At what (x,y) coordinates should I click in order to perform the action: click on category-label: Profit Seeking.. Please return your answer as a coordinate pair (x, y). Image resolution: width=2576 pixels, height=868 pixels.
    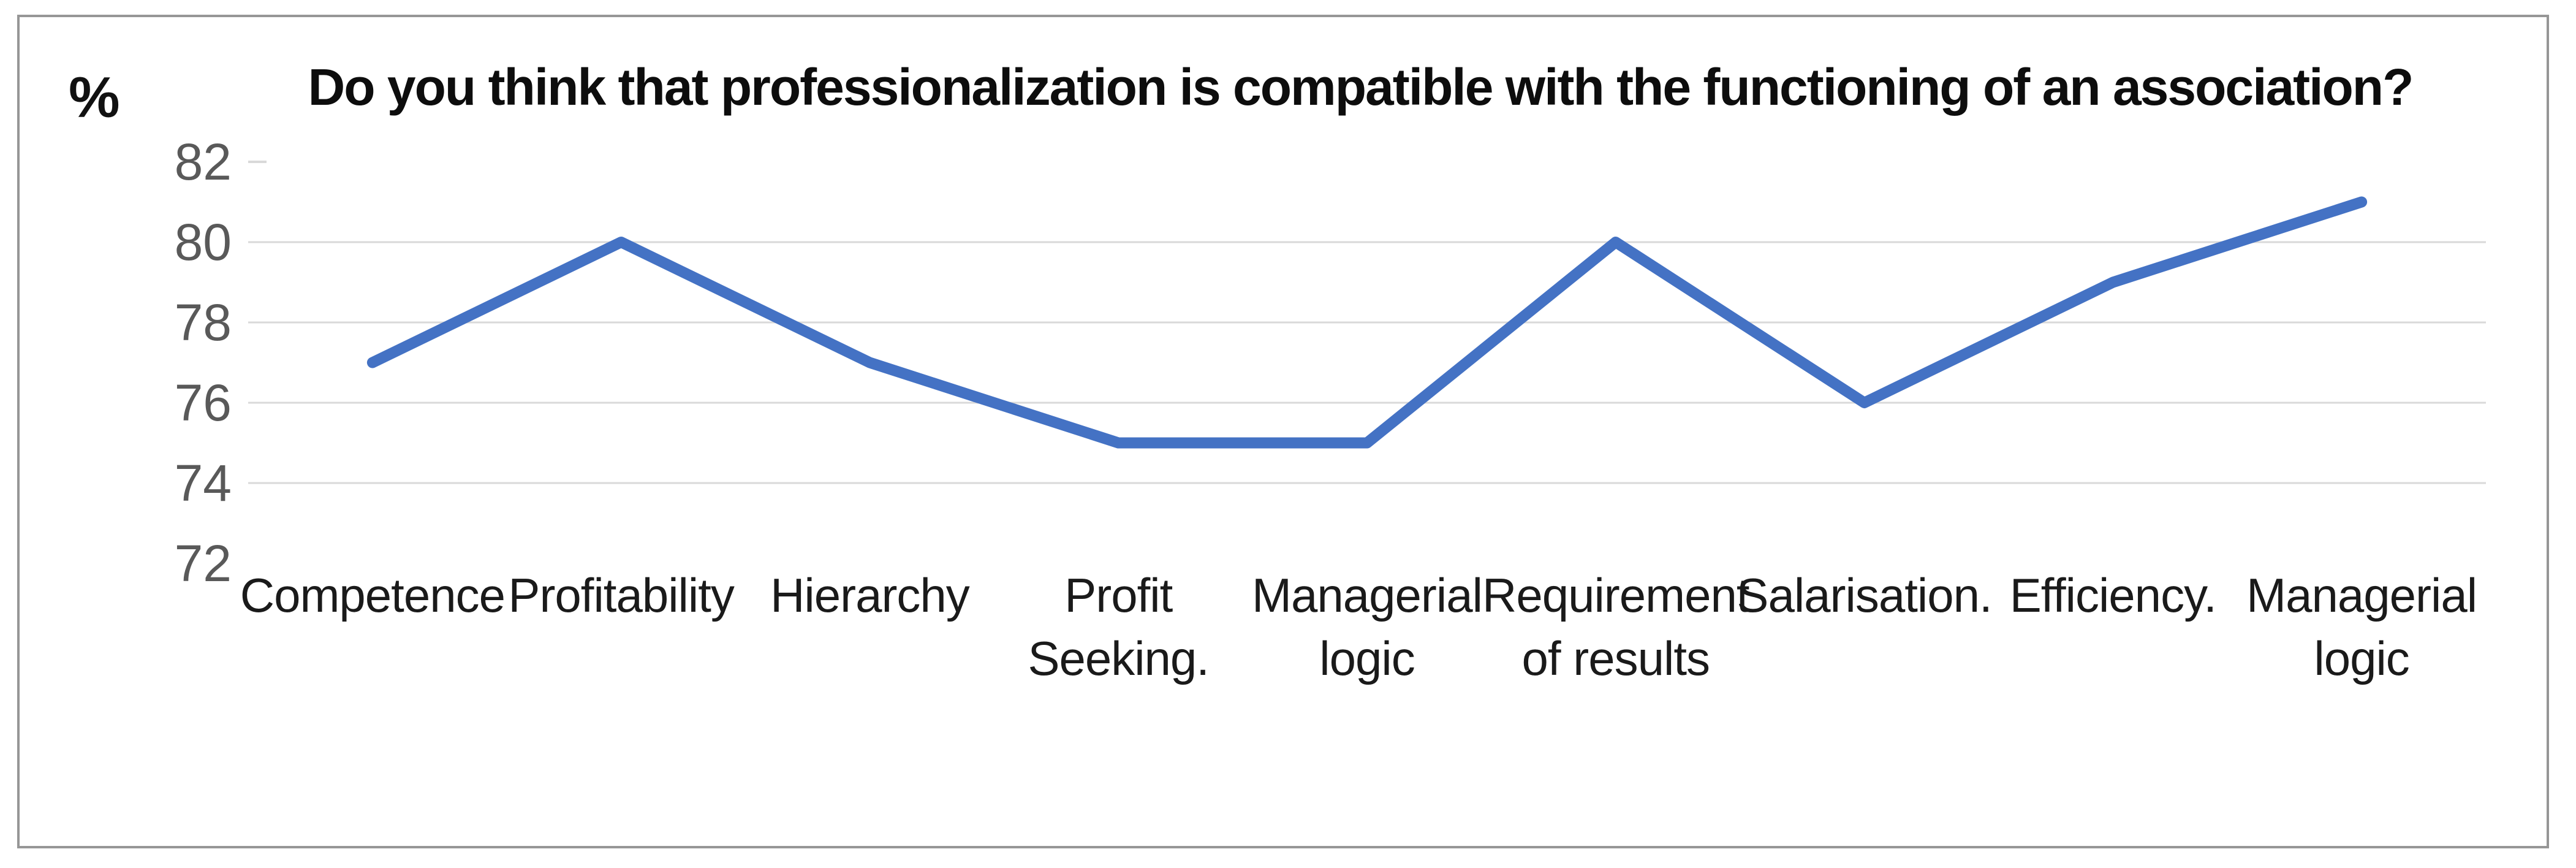
    Looking at the image, I should click on (1119, 626).